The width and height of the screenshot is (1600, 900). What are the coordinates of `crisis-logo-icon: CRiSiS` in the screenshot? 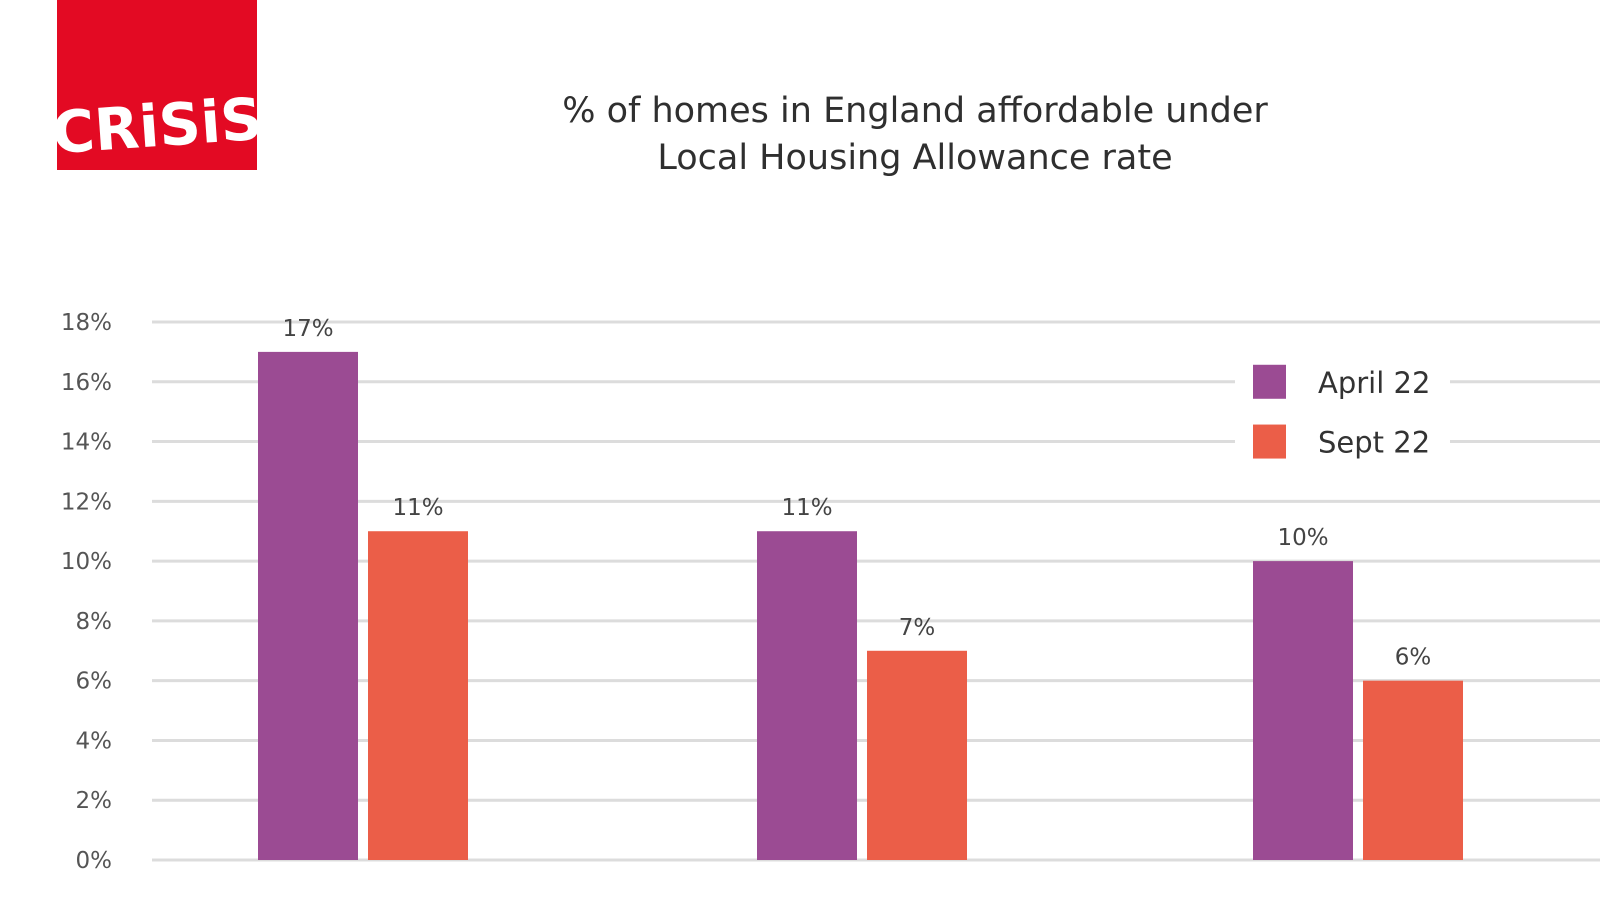 It's located at (157, 85).